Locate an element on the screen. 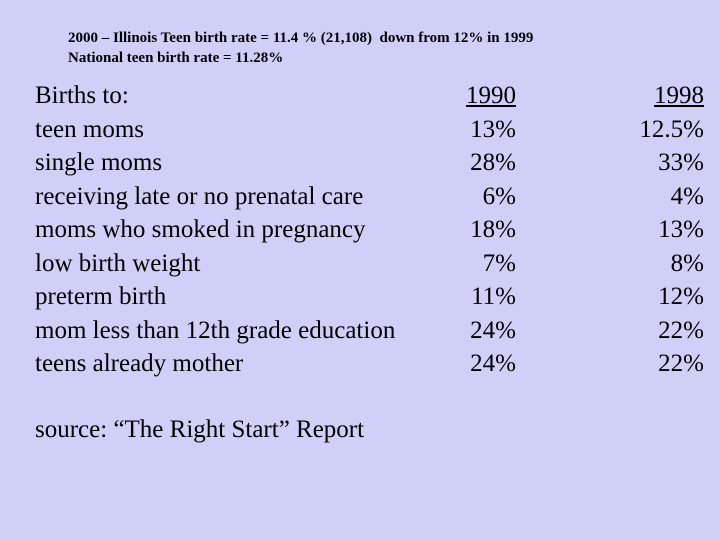 This screenshot has height=540, width=720. row-header-label: Births to: is located at coordinates (82, 95).